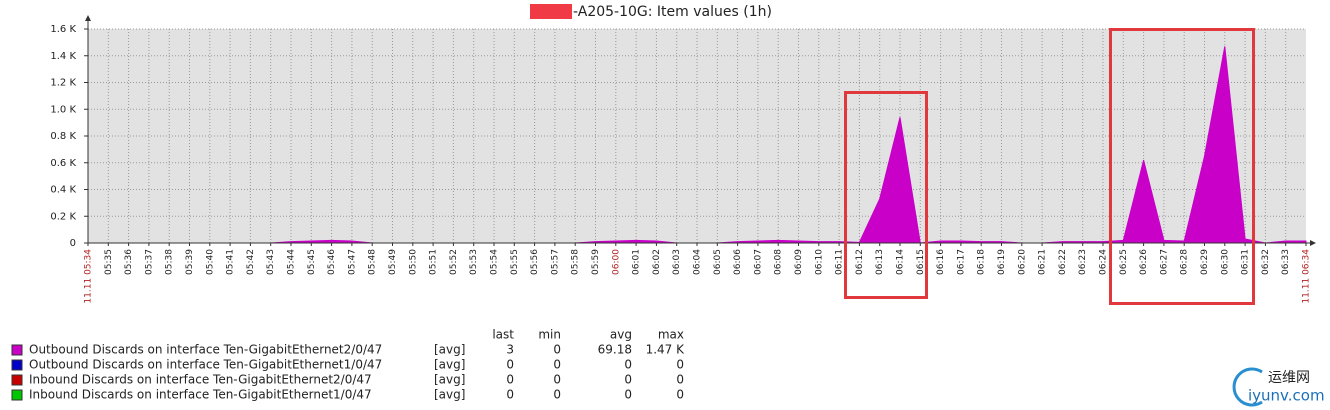  What do you see at coordinates (434, 262) in the screenshot?
I see `x-tick-label: 05:51` at bounding box center [434, 262].